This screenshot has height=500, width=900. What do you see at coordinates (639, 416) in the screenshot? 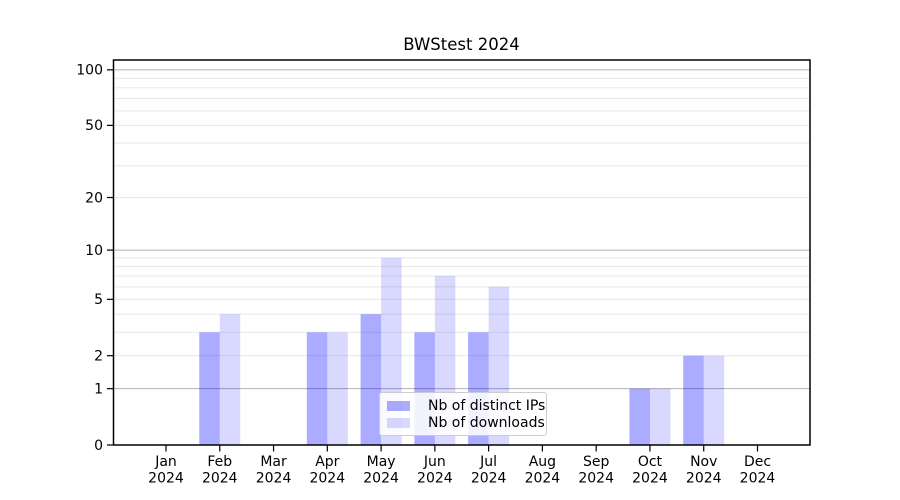
I see `bar-distinct-ips-oct` at bounding box center [639, 416].